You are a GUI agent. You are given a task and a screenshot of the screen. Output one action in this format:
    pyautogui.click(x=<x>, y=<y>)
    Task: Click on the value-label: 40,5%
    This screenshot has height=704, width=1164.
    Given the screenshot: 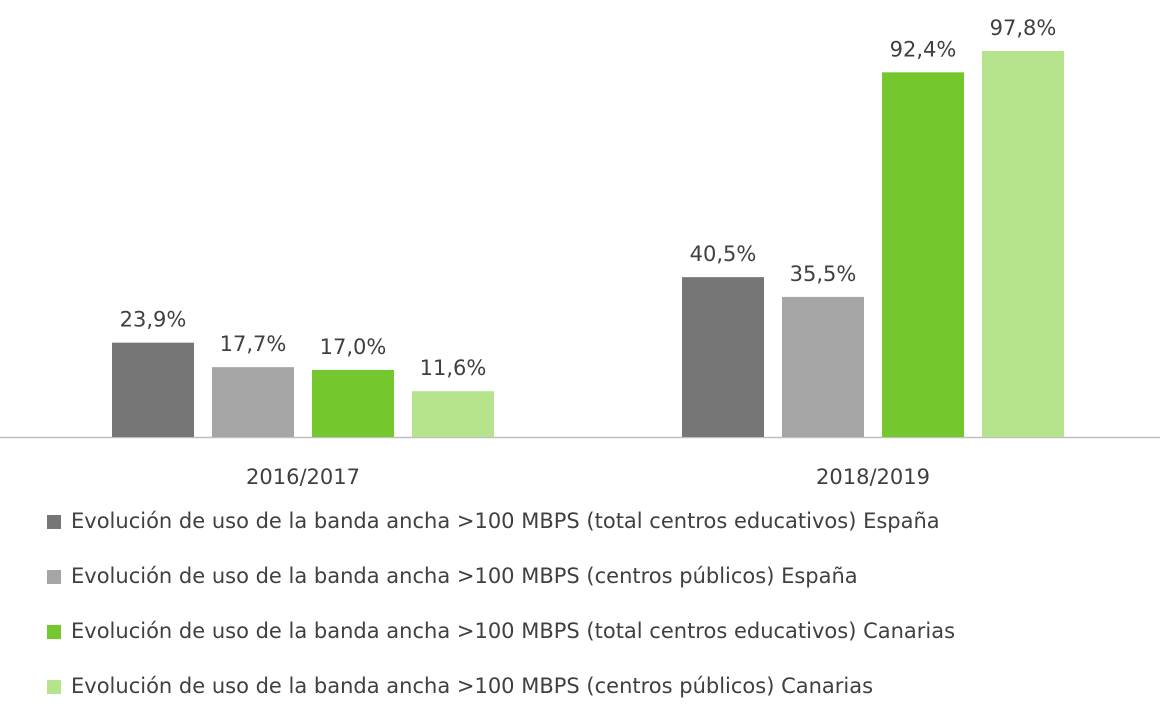 What is the action you would take?
    pyautogui.click(x=723, y=254)
    